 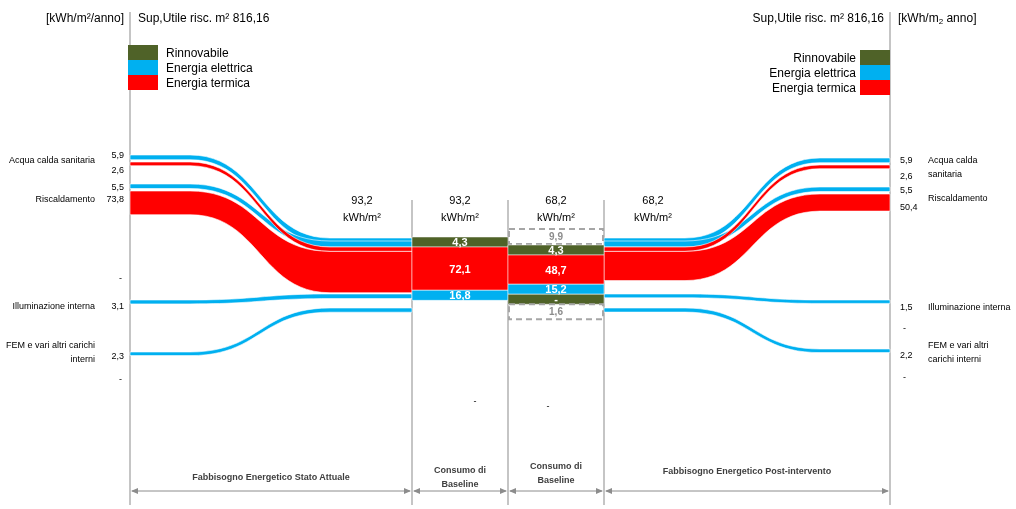 I want to click on data-label: 15,2, so click(x=556, y=289).